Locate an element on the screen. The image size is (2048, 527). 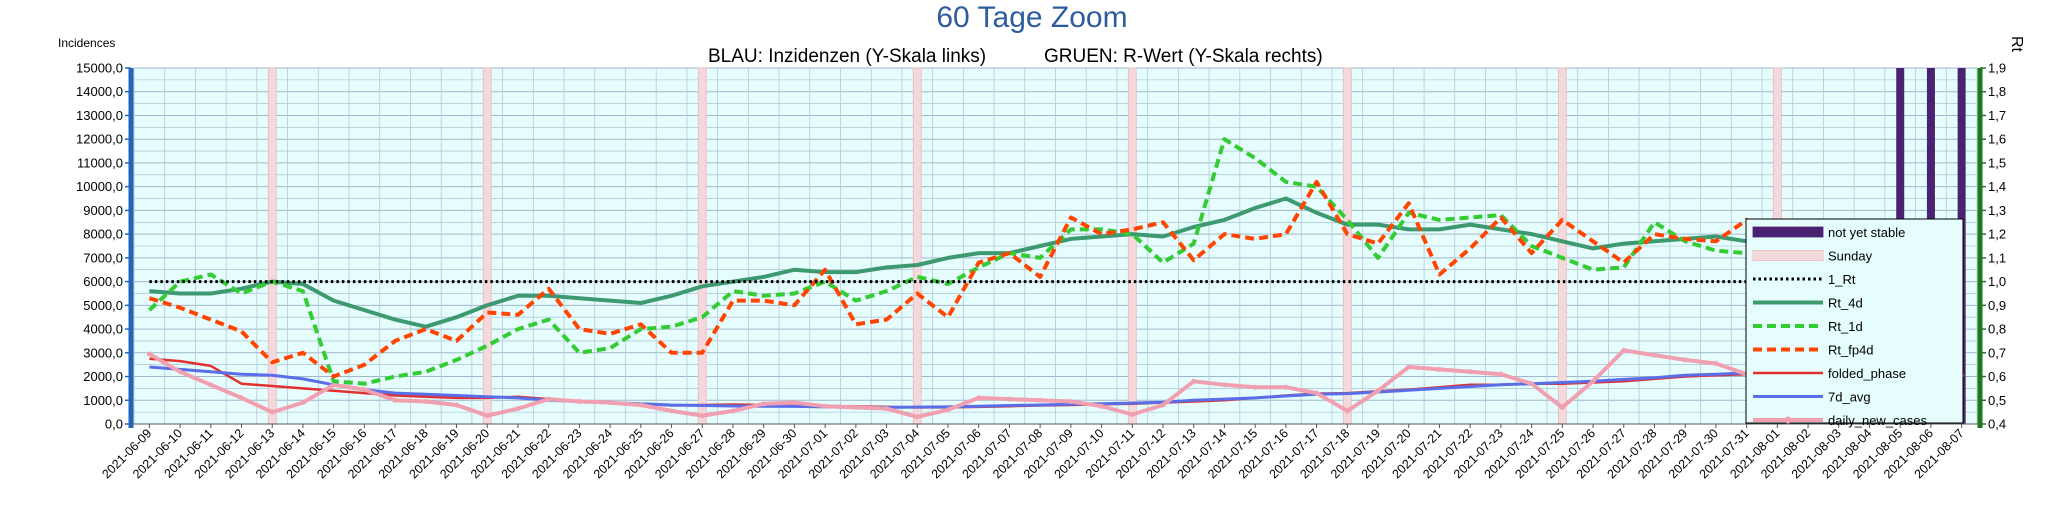
y-right-tick-label: 1,6 is located at coordinates (1997, 139).